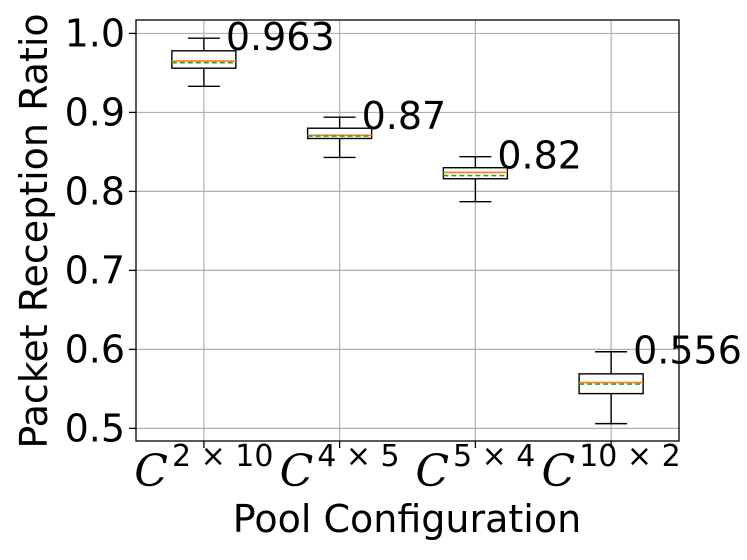 The image size is (747, 560). What do you see at coordinates (100, 230) in the screenshot?
I see `y-axis: 0.5 0.6 0.7 0.8 0.9 1.0` at bounding box center [100, 230].